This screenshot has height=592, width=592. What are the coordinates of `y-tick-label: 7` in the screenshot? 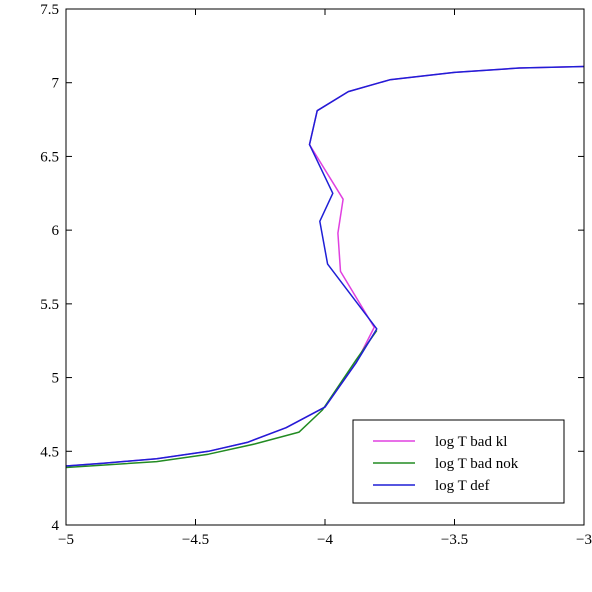 It's located at (56, 84).